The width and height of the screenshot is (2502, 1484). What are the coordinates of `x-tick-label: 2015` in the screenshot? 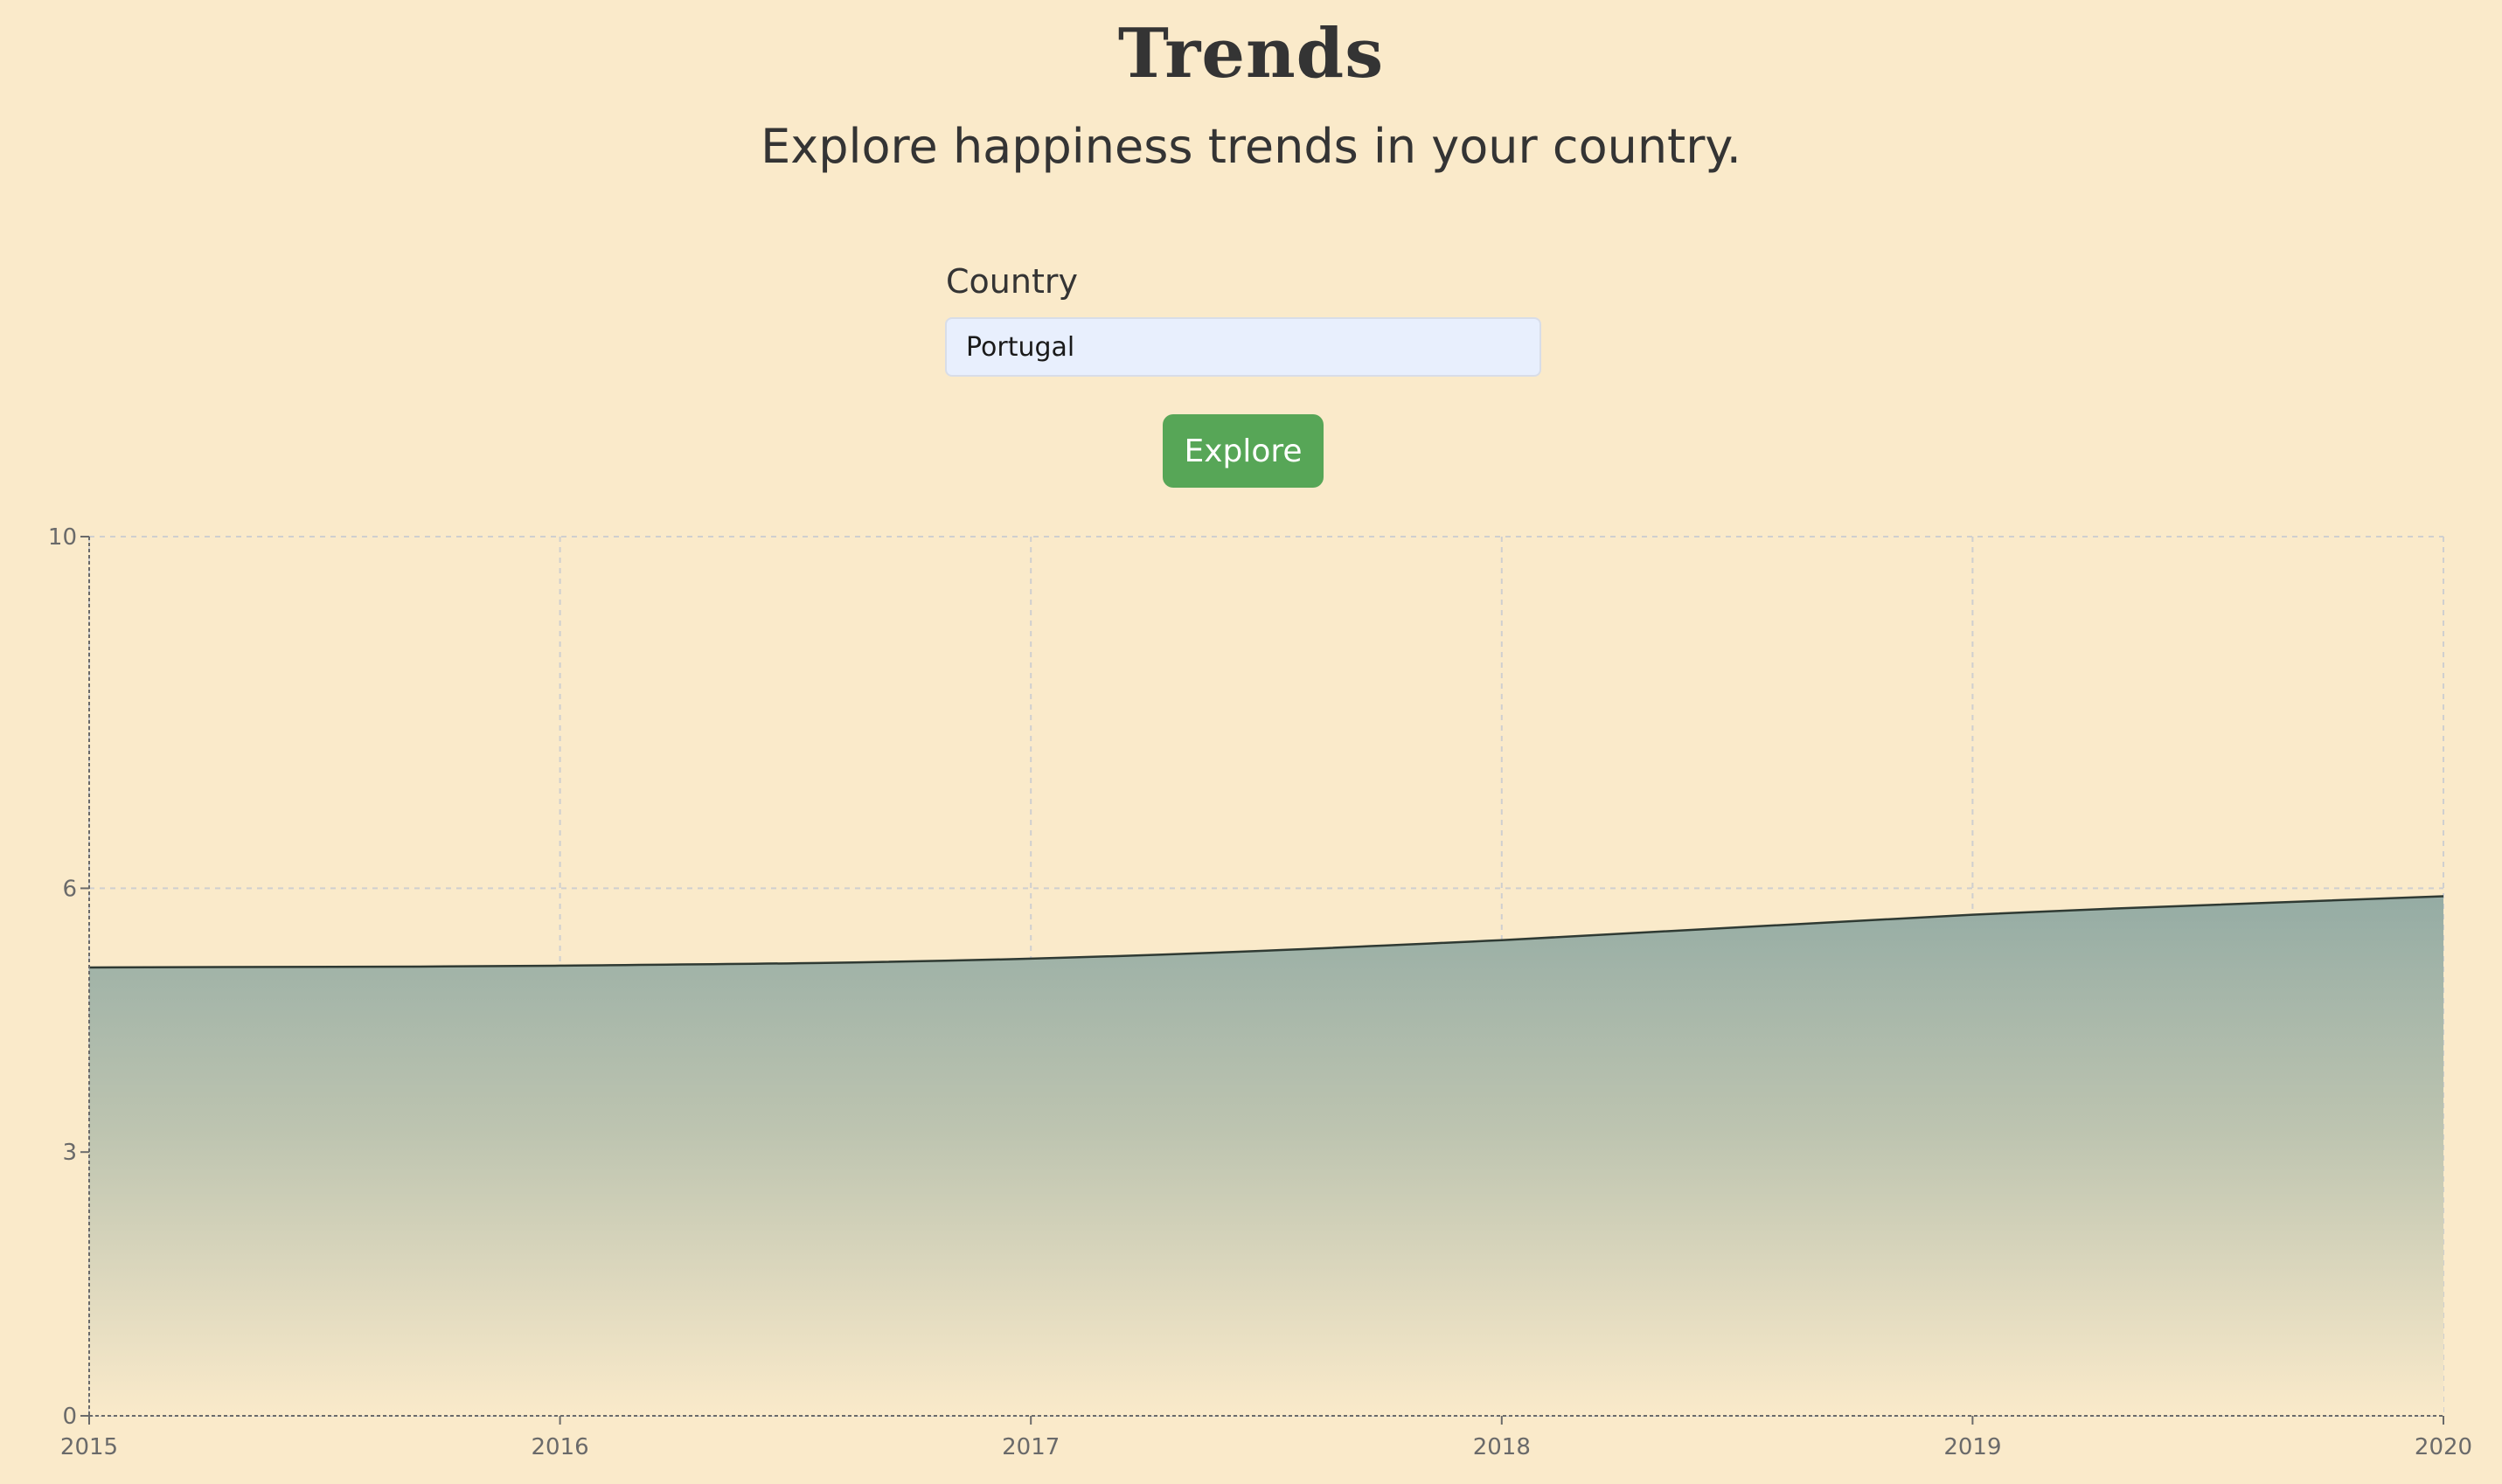 It's located at (89, 1447).